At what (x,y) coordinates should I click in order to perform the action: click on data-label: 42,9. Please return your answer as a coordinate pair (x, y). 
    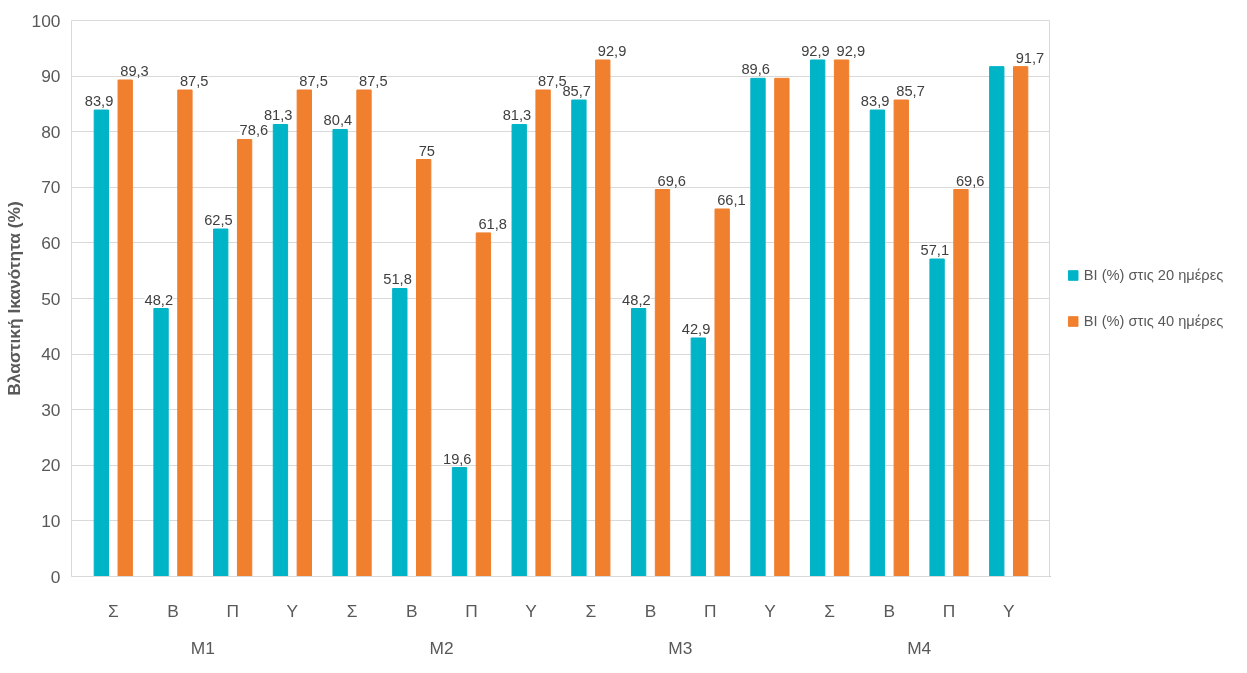
    Looking at the image, I should click on (696, 328).